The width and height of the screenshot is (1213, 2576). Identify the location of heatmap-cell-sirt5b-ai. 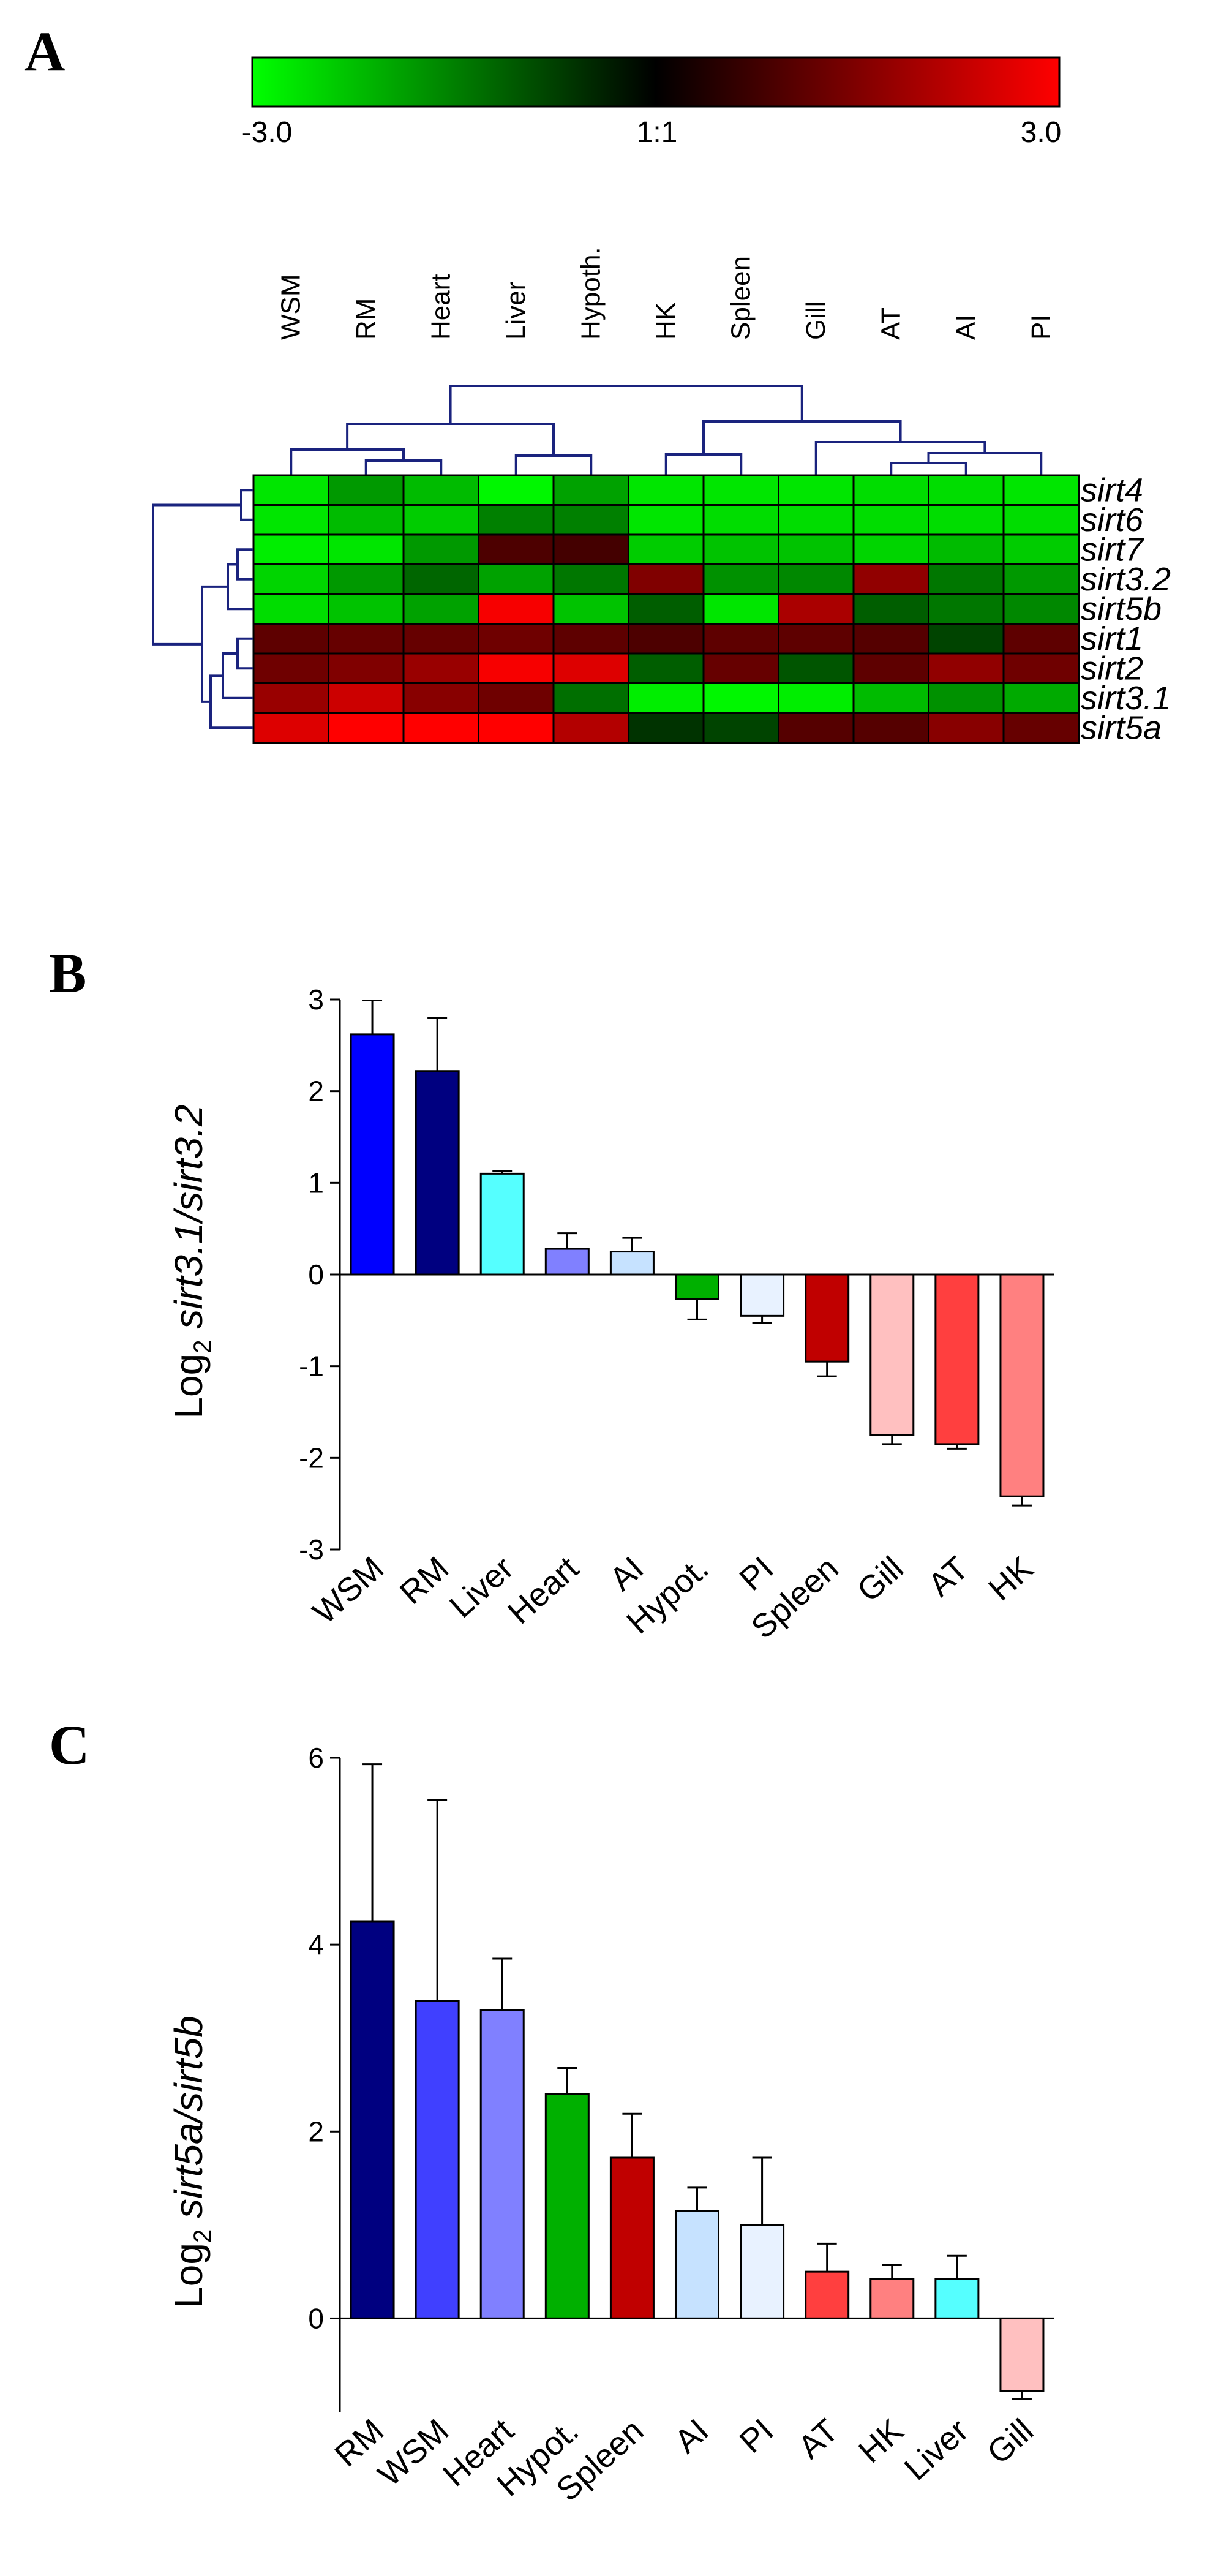
(966, 609).